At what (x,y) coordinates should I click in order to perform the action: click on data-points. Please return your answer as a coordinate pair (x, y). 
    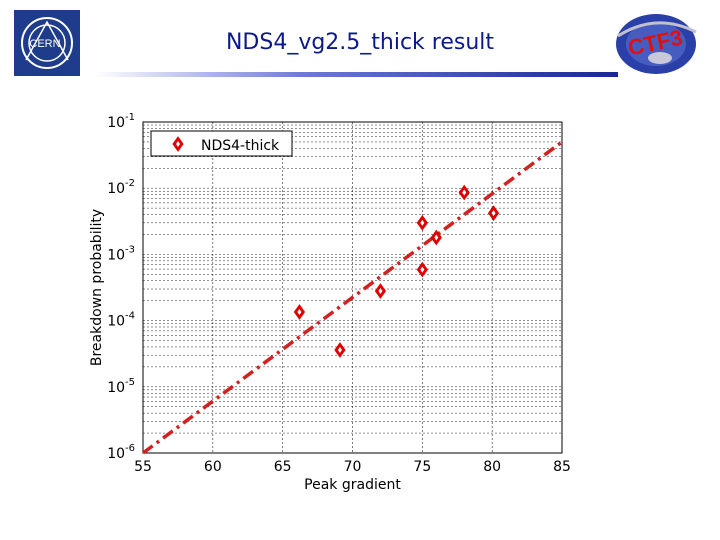
    Looking at the image, I should click on (396, 271).